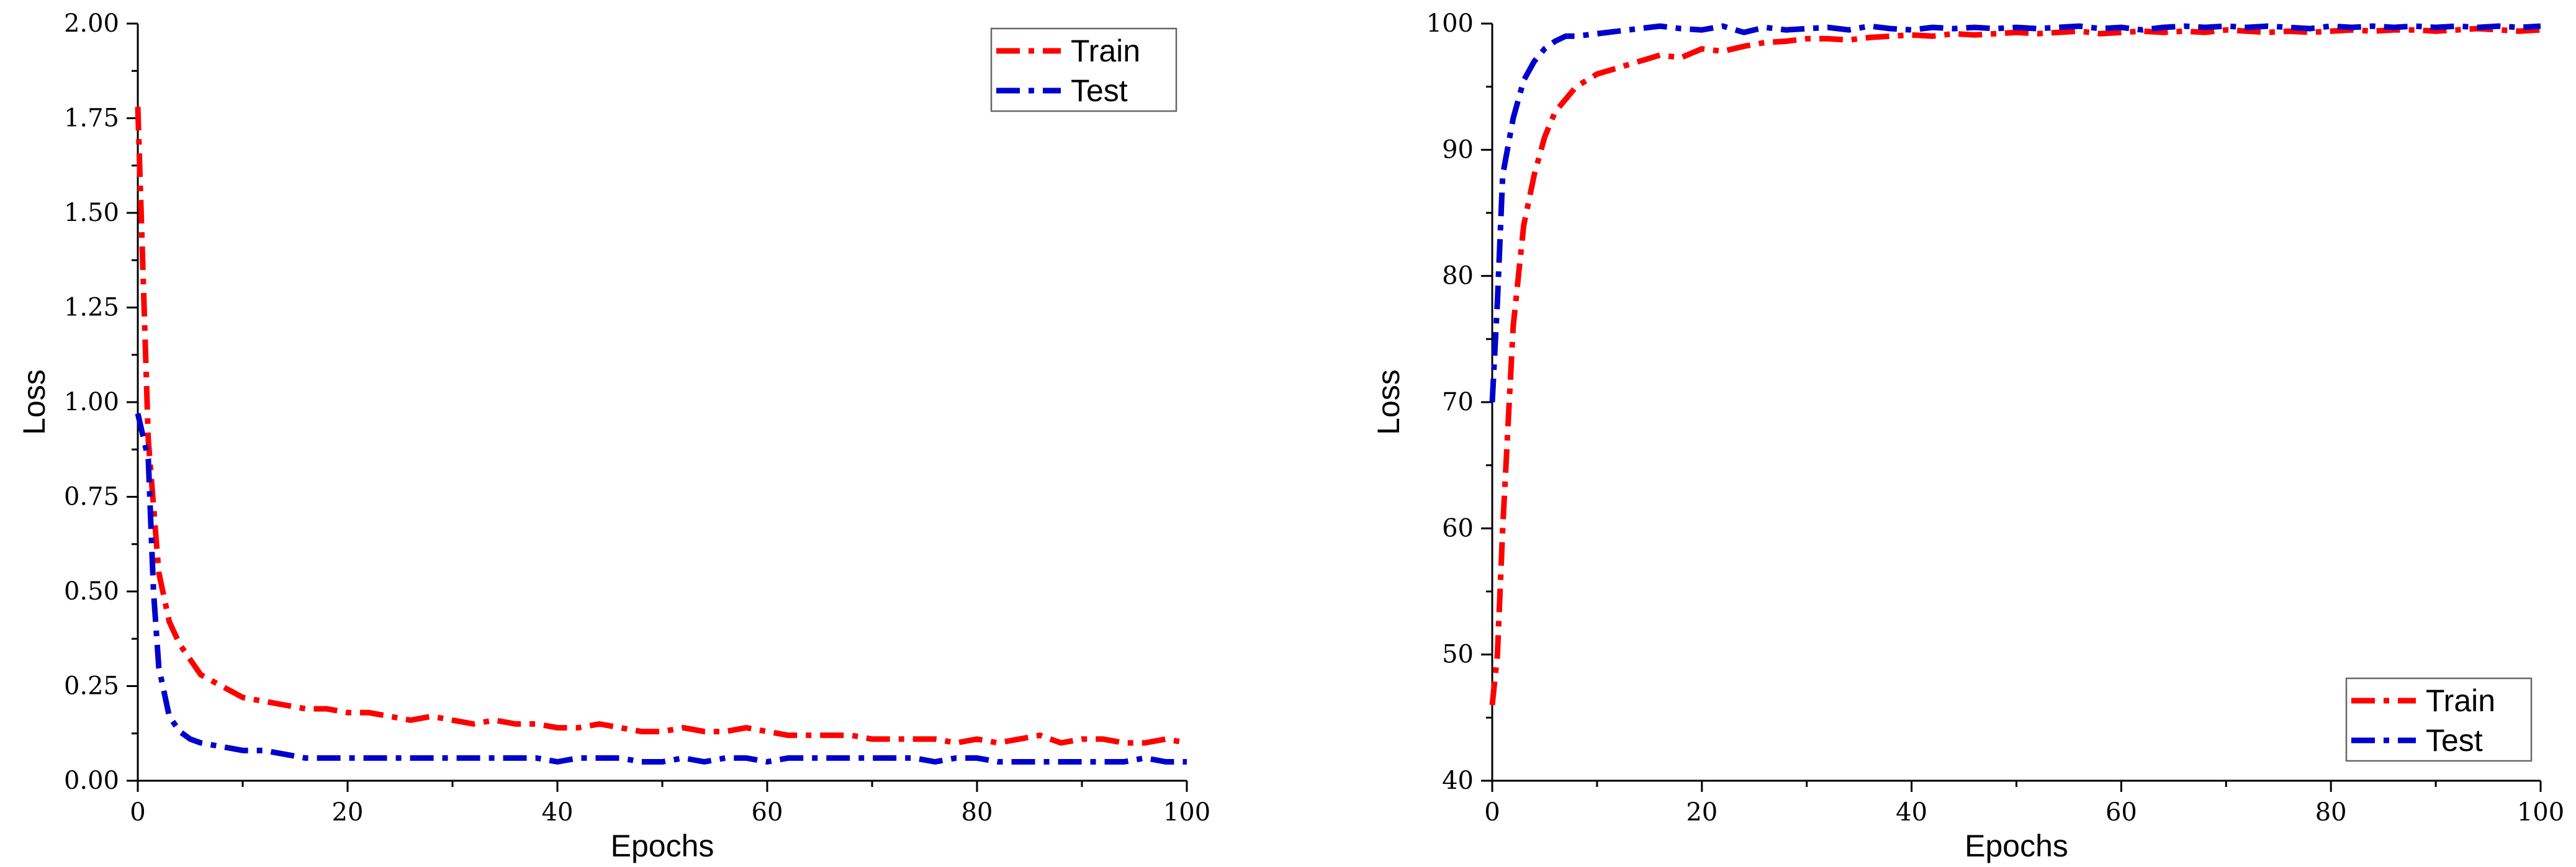 Image resolution: width=2576 pixels, height=867 pixels. Describe the element at coordinates (91, 213) in the screenshot. I see `y-tick-label: 1.50` at that location.